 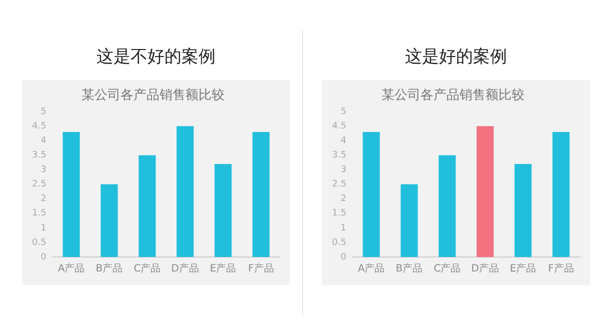 What do you see at coordinates (456, 57) in the screenshot?
I see `chart-subtitle: 这是好的案例` at bounding box center [456, 57].